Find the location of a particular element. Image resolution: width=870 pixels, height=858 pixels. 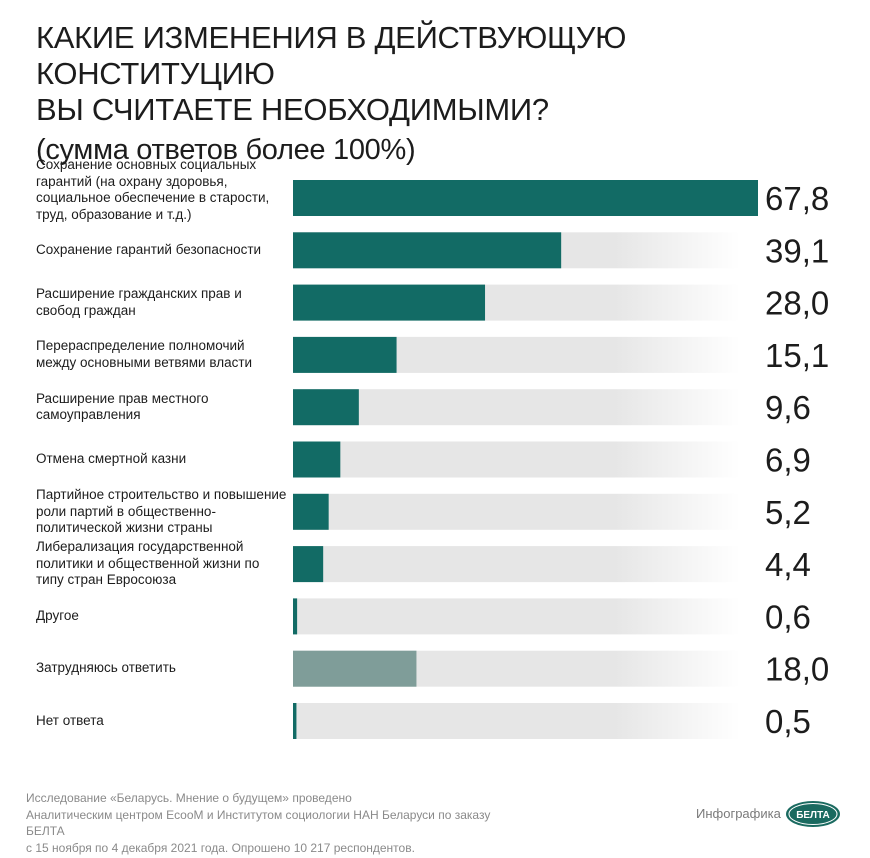

title-line-2: ВЫ СЧИТАЕТЕ НЕОБХОДИМЫМИ? is located at coordinates (292, 109).